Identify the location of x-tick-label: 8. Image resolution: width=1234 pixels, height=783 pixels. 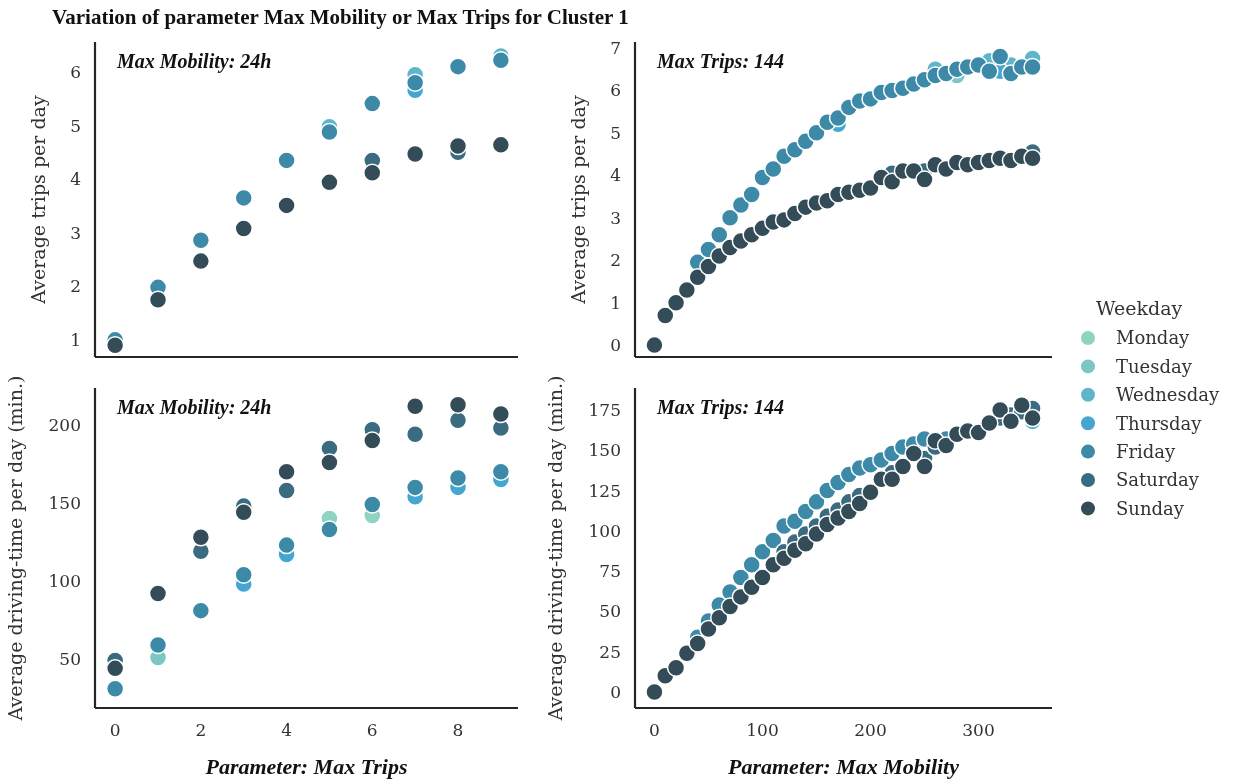
(458, 730).